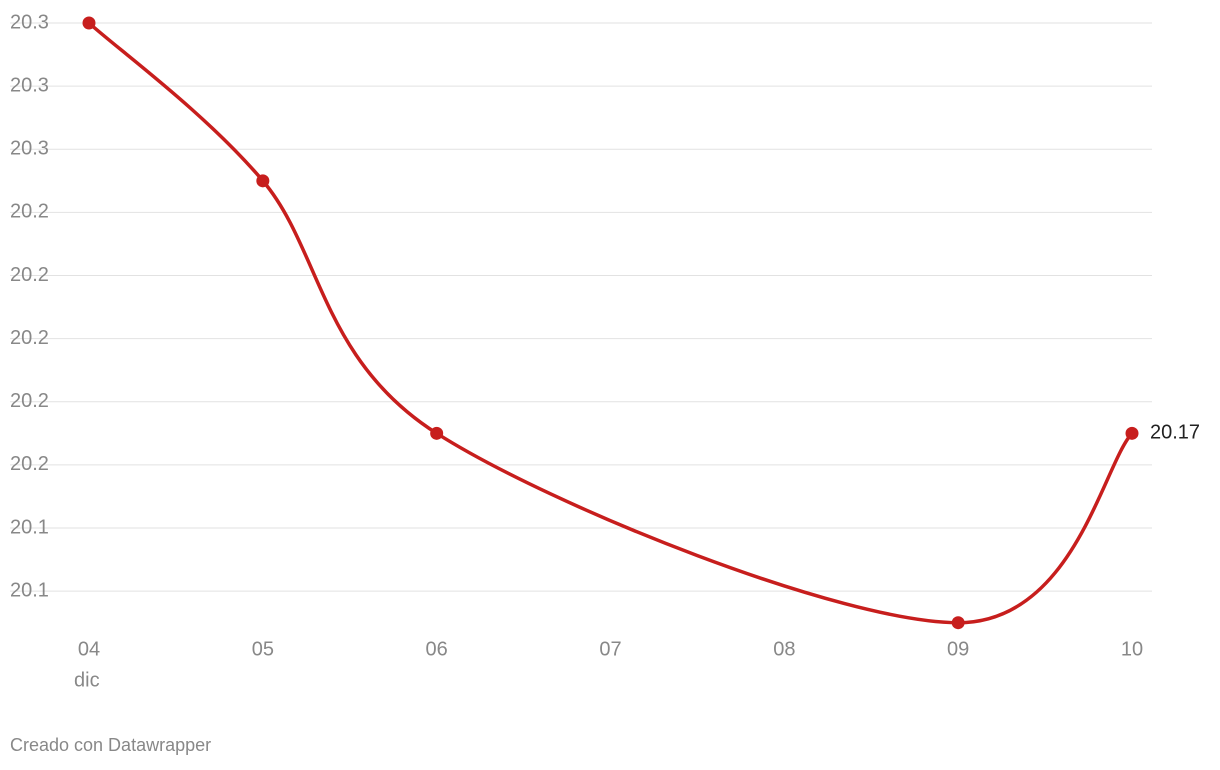  I want to click on x-tick-label: 07, so click(610, 649).